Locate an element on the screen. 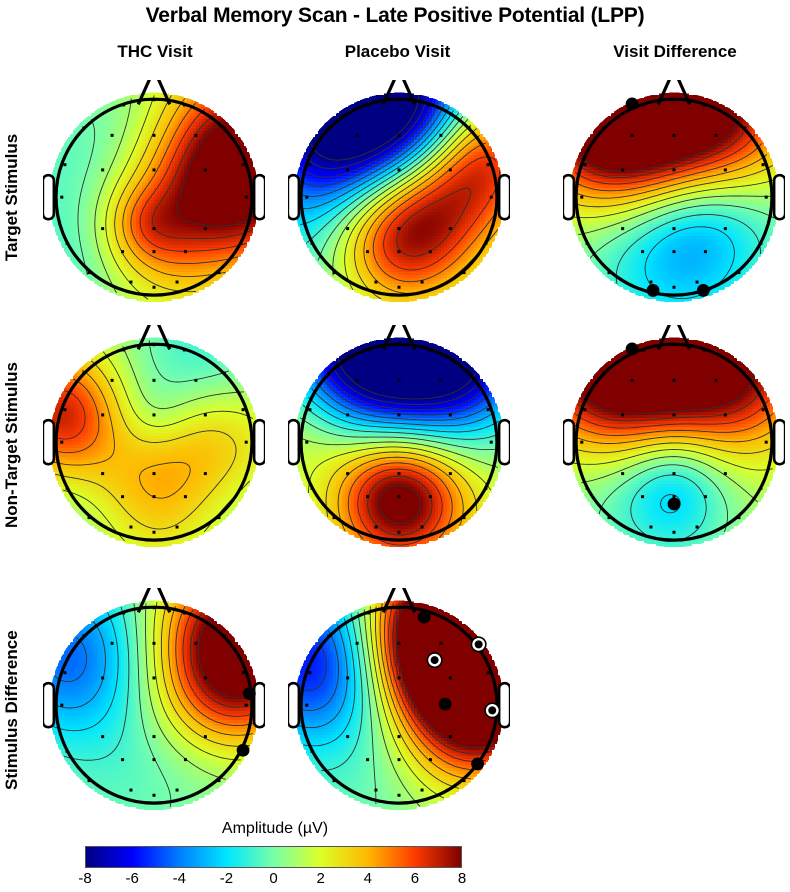  electrode-group is located at coordinates (154, 193).